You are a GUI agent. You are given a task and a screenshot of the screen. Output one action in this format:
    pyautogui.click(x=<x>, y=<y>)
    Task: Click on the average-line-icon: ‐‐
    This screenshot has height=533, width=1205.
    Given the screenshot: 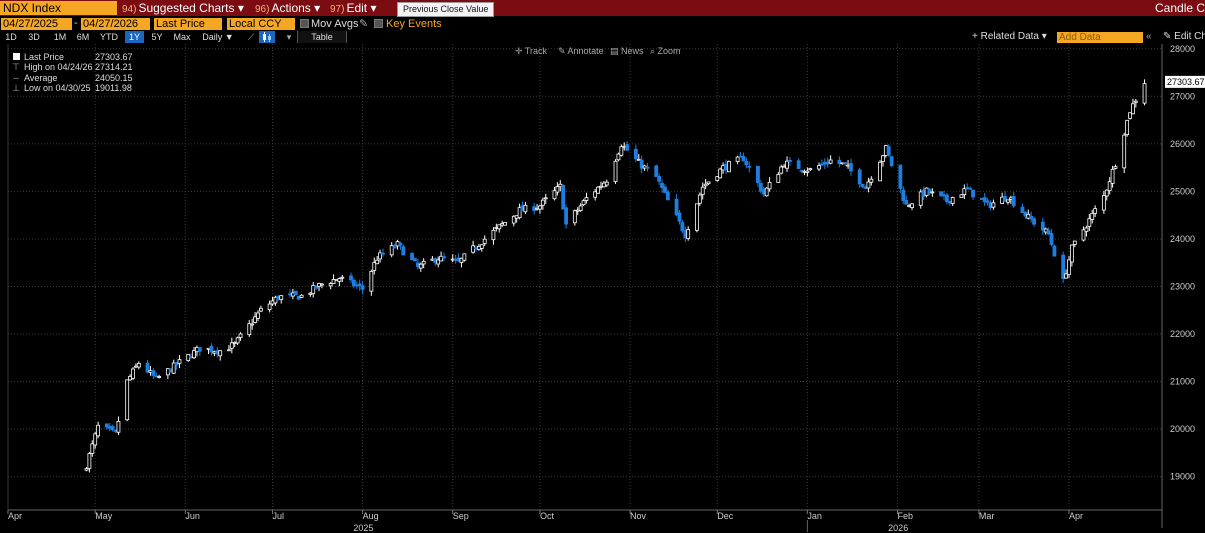 What is the action you would take?
    pyautogui.click(x=16, y=77)
    